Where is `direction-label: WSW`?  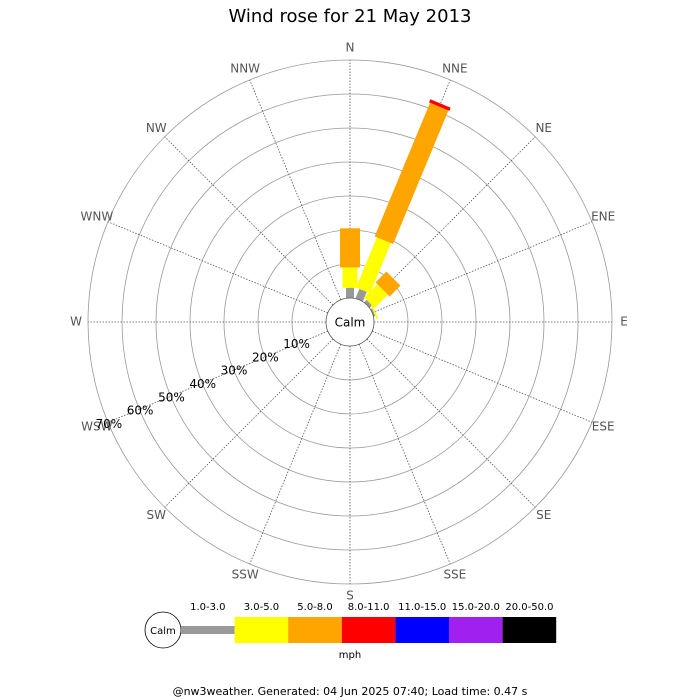
direction-label: WSW is located at coordinates (96, 426).